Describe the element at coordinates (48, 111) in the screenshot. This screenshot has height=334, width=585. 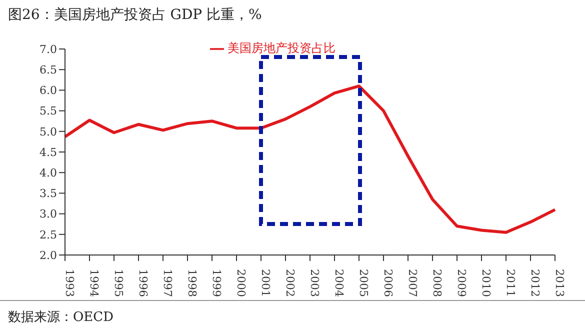
I see `y-tick-label: 5.5` at that location.